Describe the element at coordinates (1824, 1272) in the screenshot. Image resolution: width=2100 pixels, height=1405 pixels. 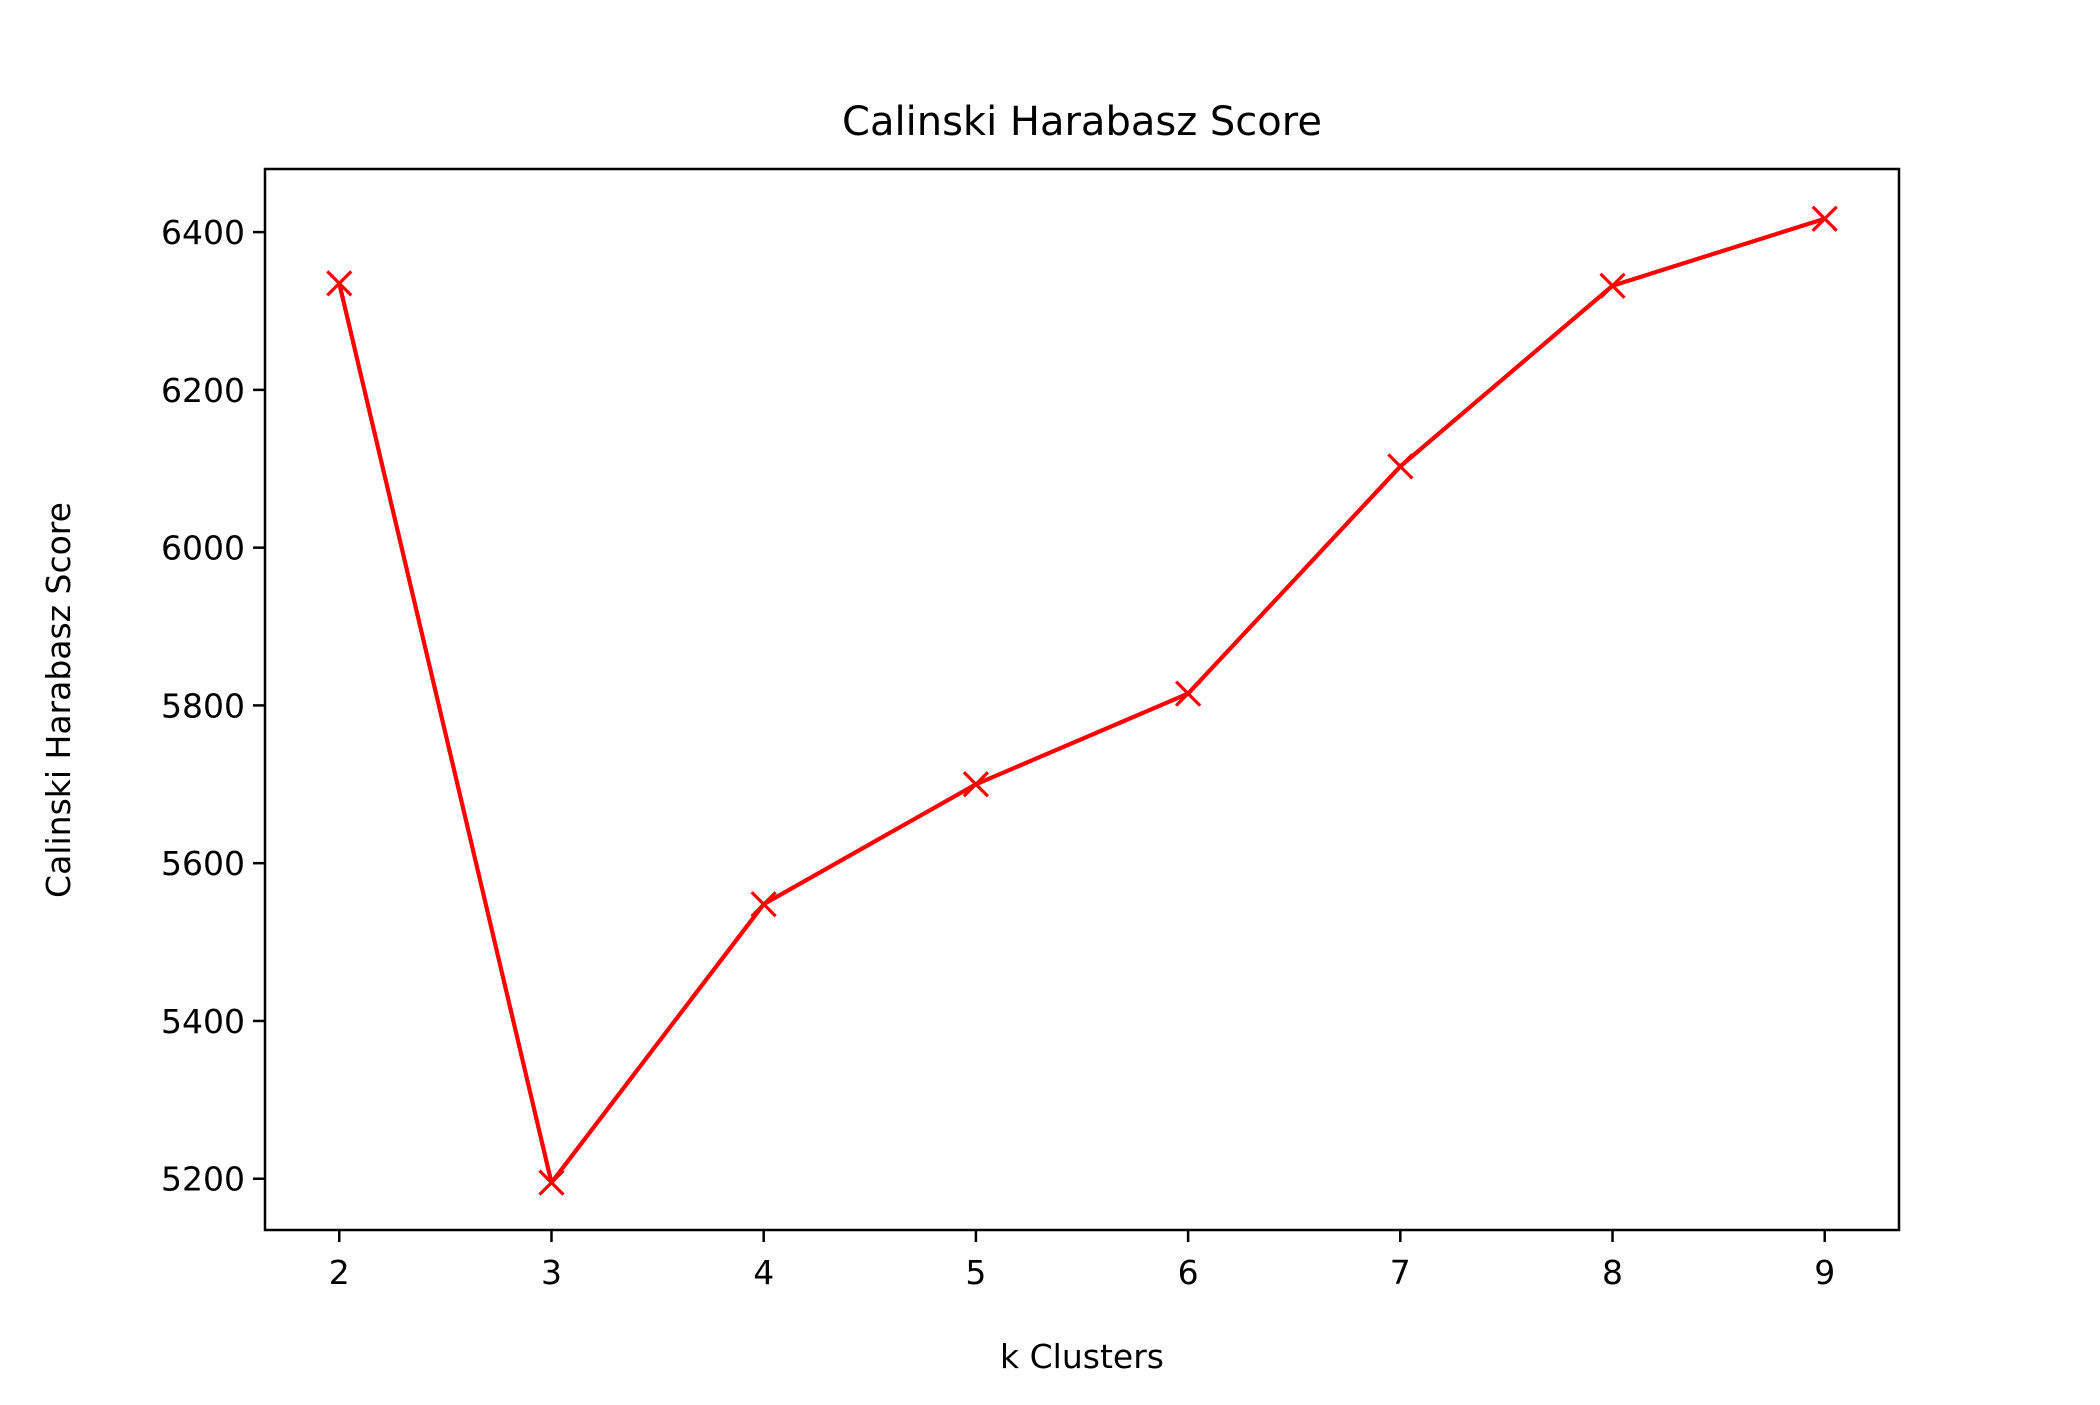
I see `x-tick-label: 9` at that location.